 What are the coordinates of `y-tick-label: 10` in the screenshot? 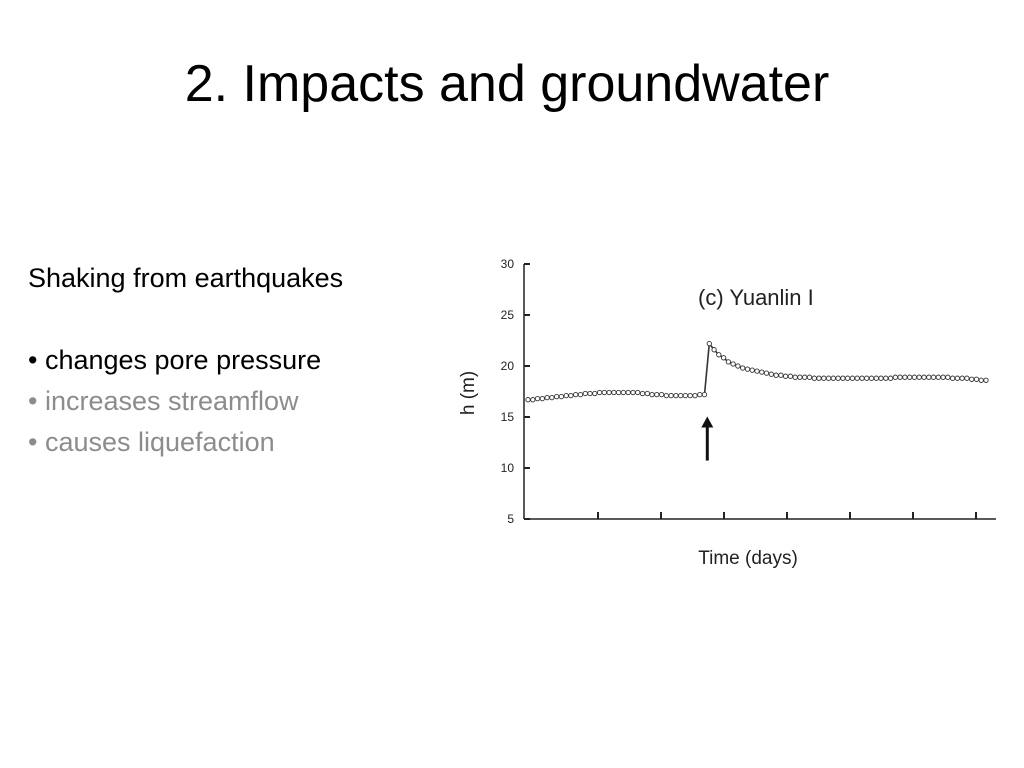 It's located at (508, 468).